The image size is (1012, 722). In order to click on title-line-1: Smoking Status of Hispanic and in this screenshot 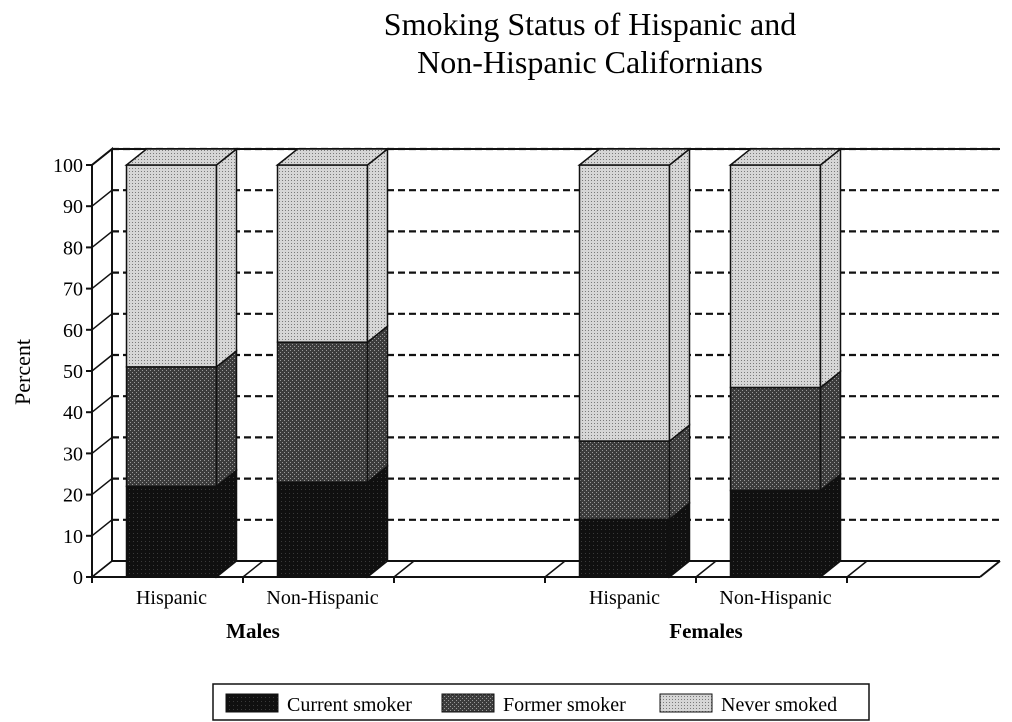, I will do `click(590, 24)`.